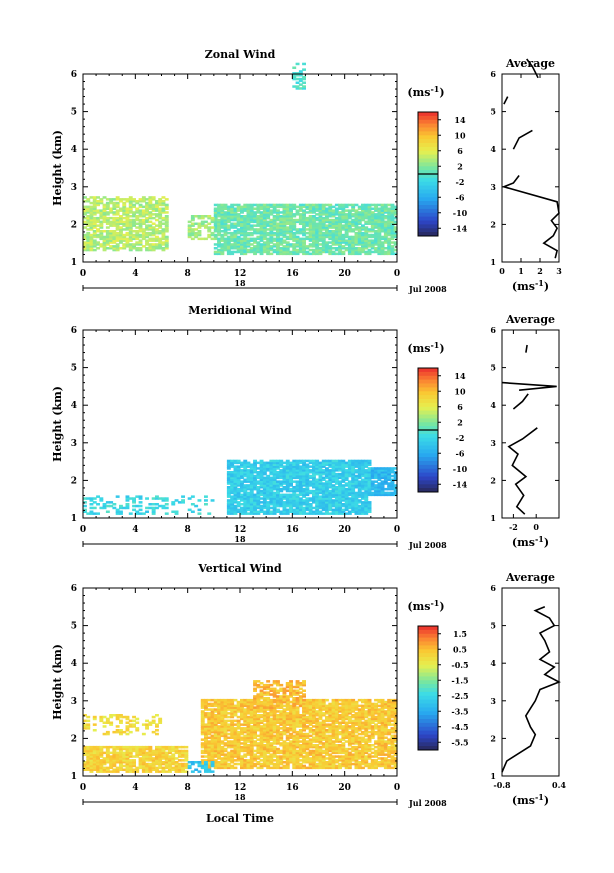 This screenshot has width=614, height=873. I want to click on colorbar-tick-label: 6, so click(460, 407).